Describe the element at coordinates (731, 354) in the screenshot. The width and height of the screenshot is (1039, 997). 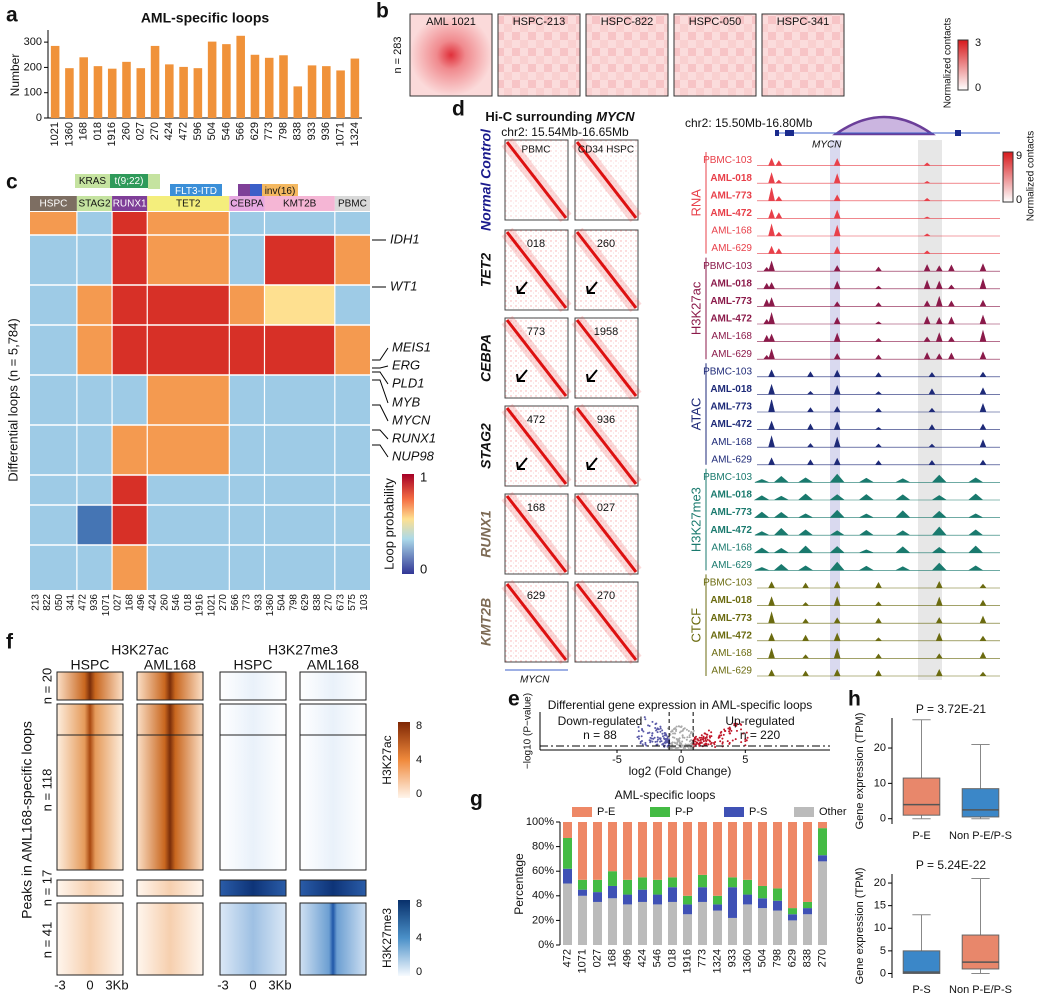
I see `track-label: AML-629` at that location.